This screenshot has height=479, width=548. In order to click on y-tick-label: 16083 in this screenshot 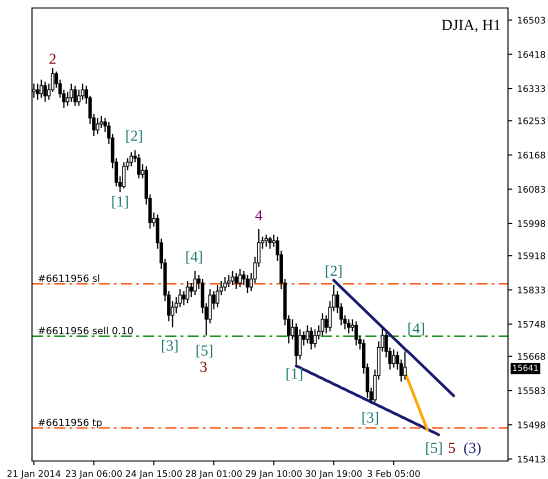, I will do `click(532, 189)`.